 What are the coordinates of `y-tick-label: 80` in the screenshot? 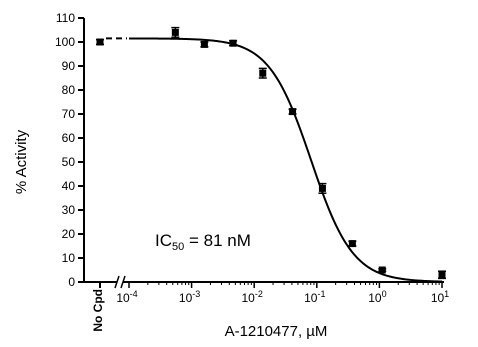 It's located at (69, 90).